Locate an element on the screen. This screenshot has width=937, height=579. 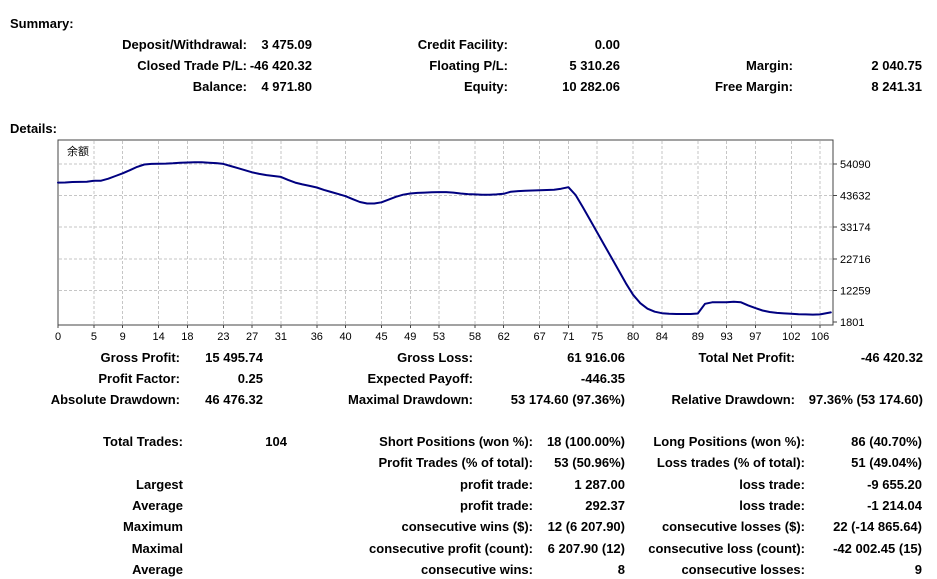
stat-value: 53 174.60 (97.36%) is located at coordinates (567, 399).